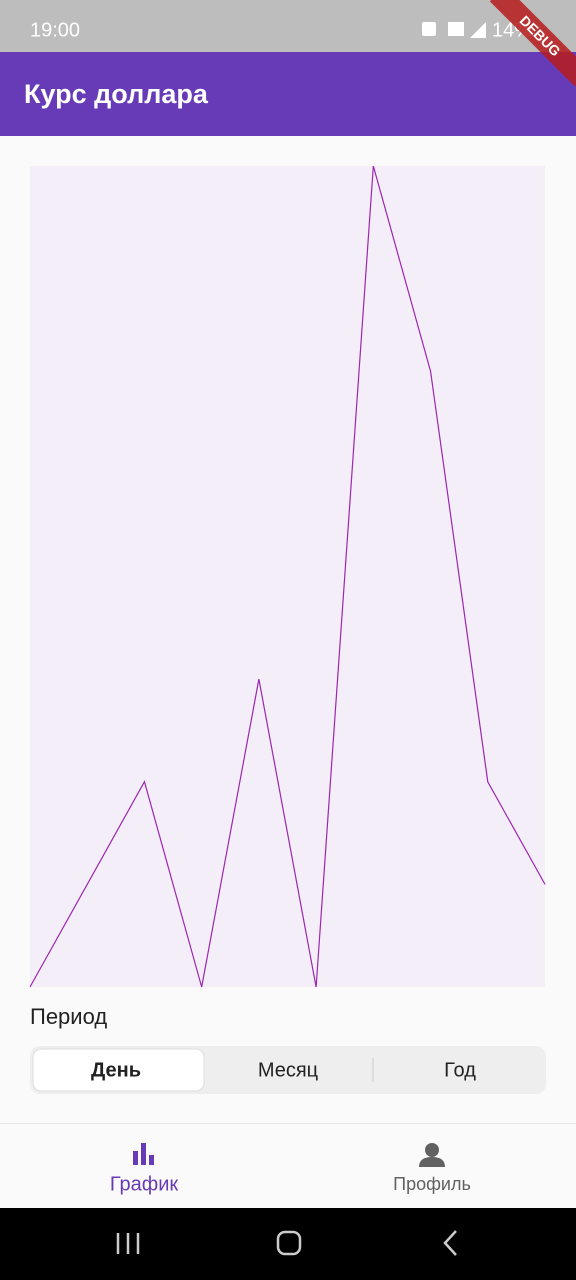 This screenshot has width=576, height=1280. What do you see at coordinates (288, 26) in the screenshot?
I see `status-bar` at bounding box center [288, 26].